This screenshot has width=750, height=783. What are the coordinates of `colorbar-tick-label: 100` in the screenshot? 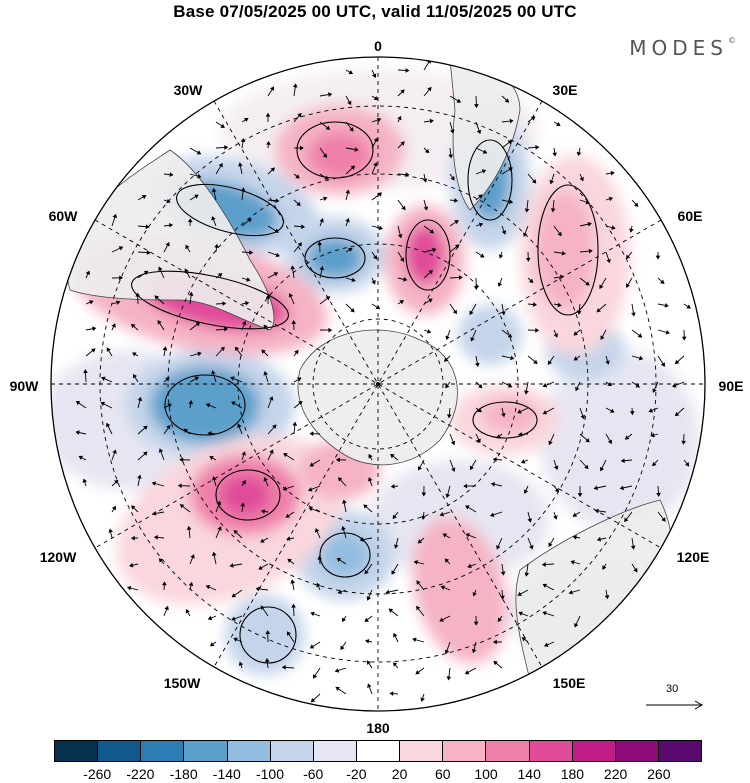 It's located at (486, 774).